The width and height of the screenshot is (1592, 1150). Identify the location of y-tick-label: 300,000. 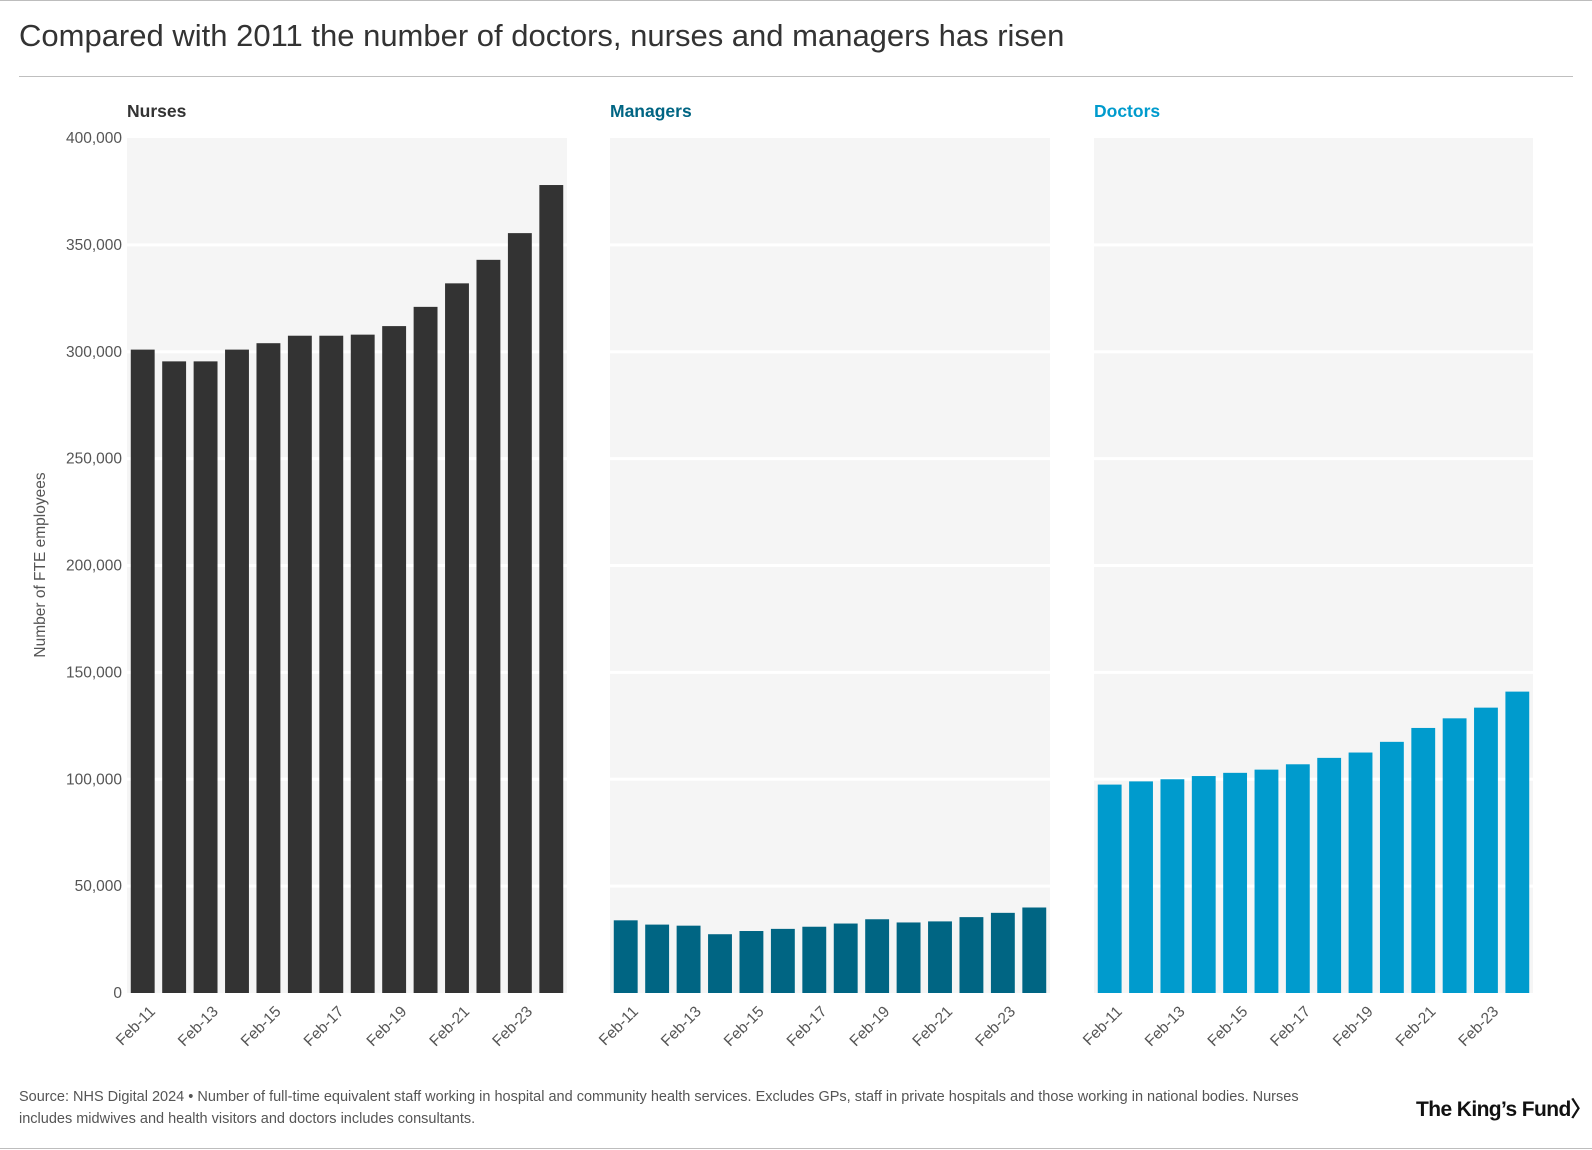
(94, 352).